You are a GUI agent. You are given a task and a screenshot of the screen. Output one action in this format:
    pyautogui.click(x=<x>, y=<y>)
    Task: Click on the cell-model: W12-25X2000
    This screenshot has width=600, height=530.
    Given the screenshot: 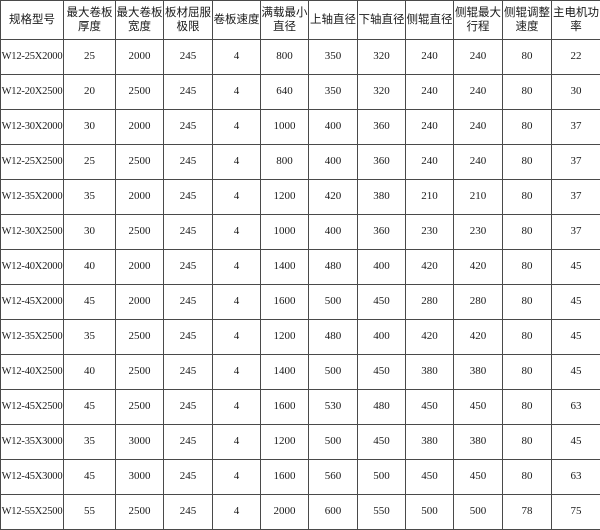 What is the action you would take?
    pyautogui.click(x=32, y=57)
    